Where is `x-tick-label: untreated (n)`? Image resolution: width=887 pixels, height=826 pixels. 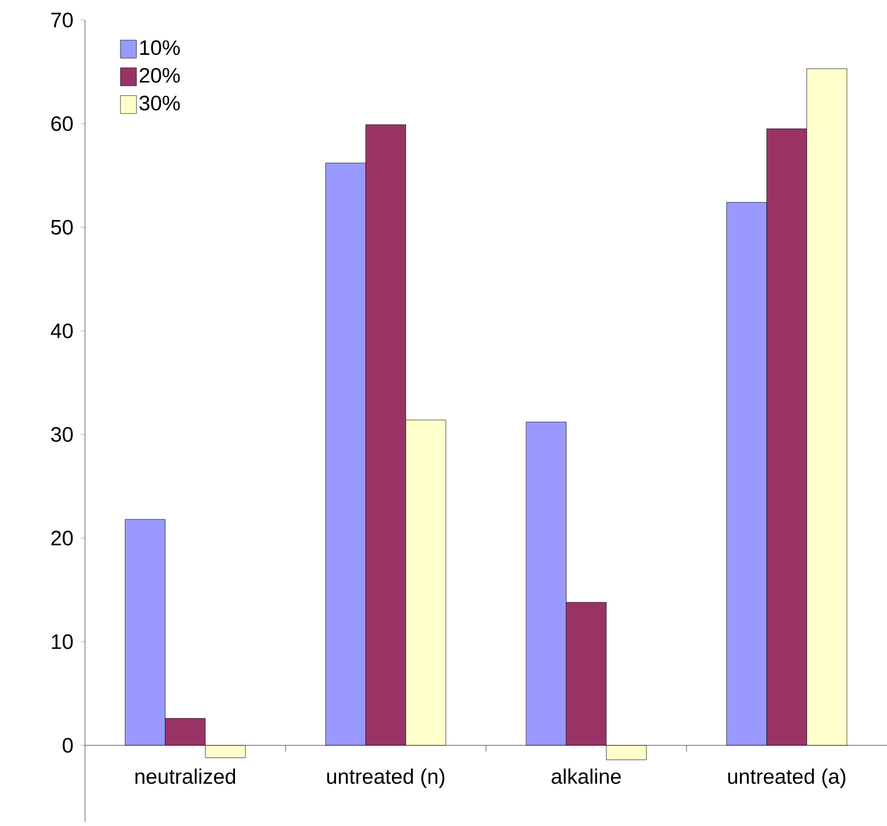 x-tick-label: untreated (n) is located at coordinates (385, 778).